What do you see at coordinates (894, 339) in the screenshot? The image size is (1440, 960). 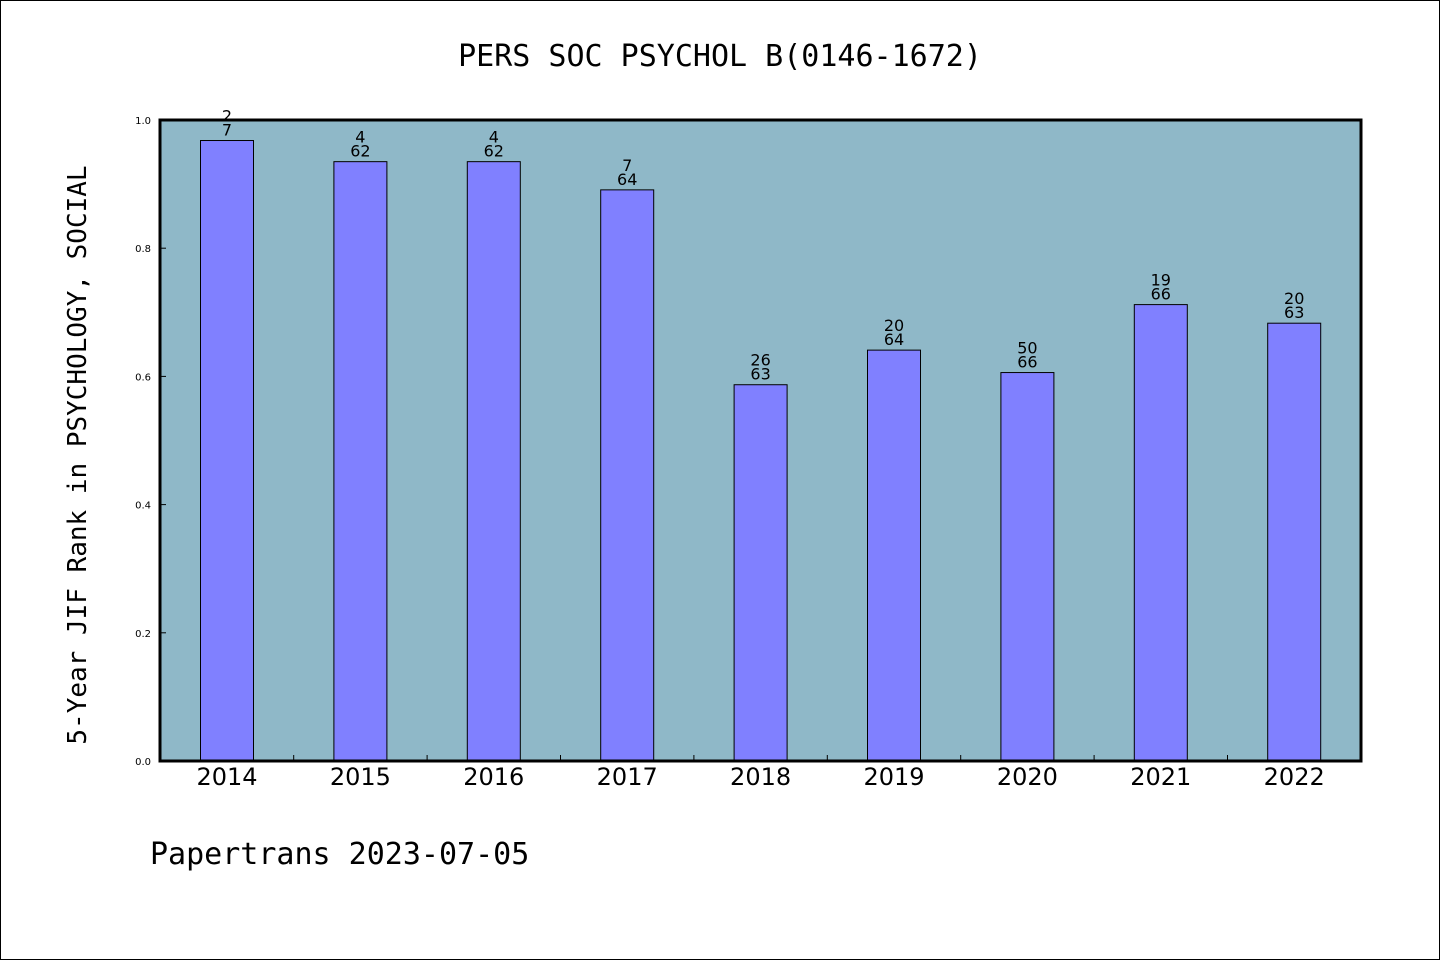 I see `bar-total-label-2019: 64` at bounding box center [894, 339].